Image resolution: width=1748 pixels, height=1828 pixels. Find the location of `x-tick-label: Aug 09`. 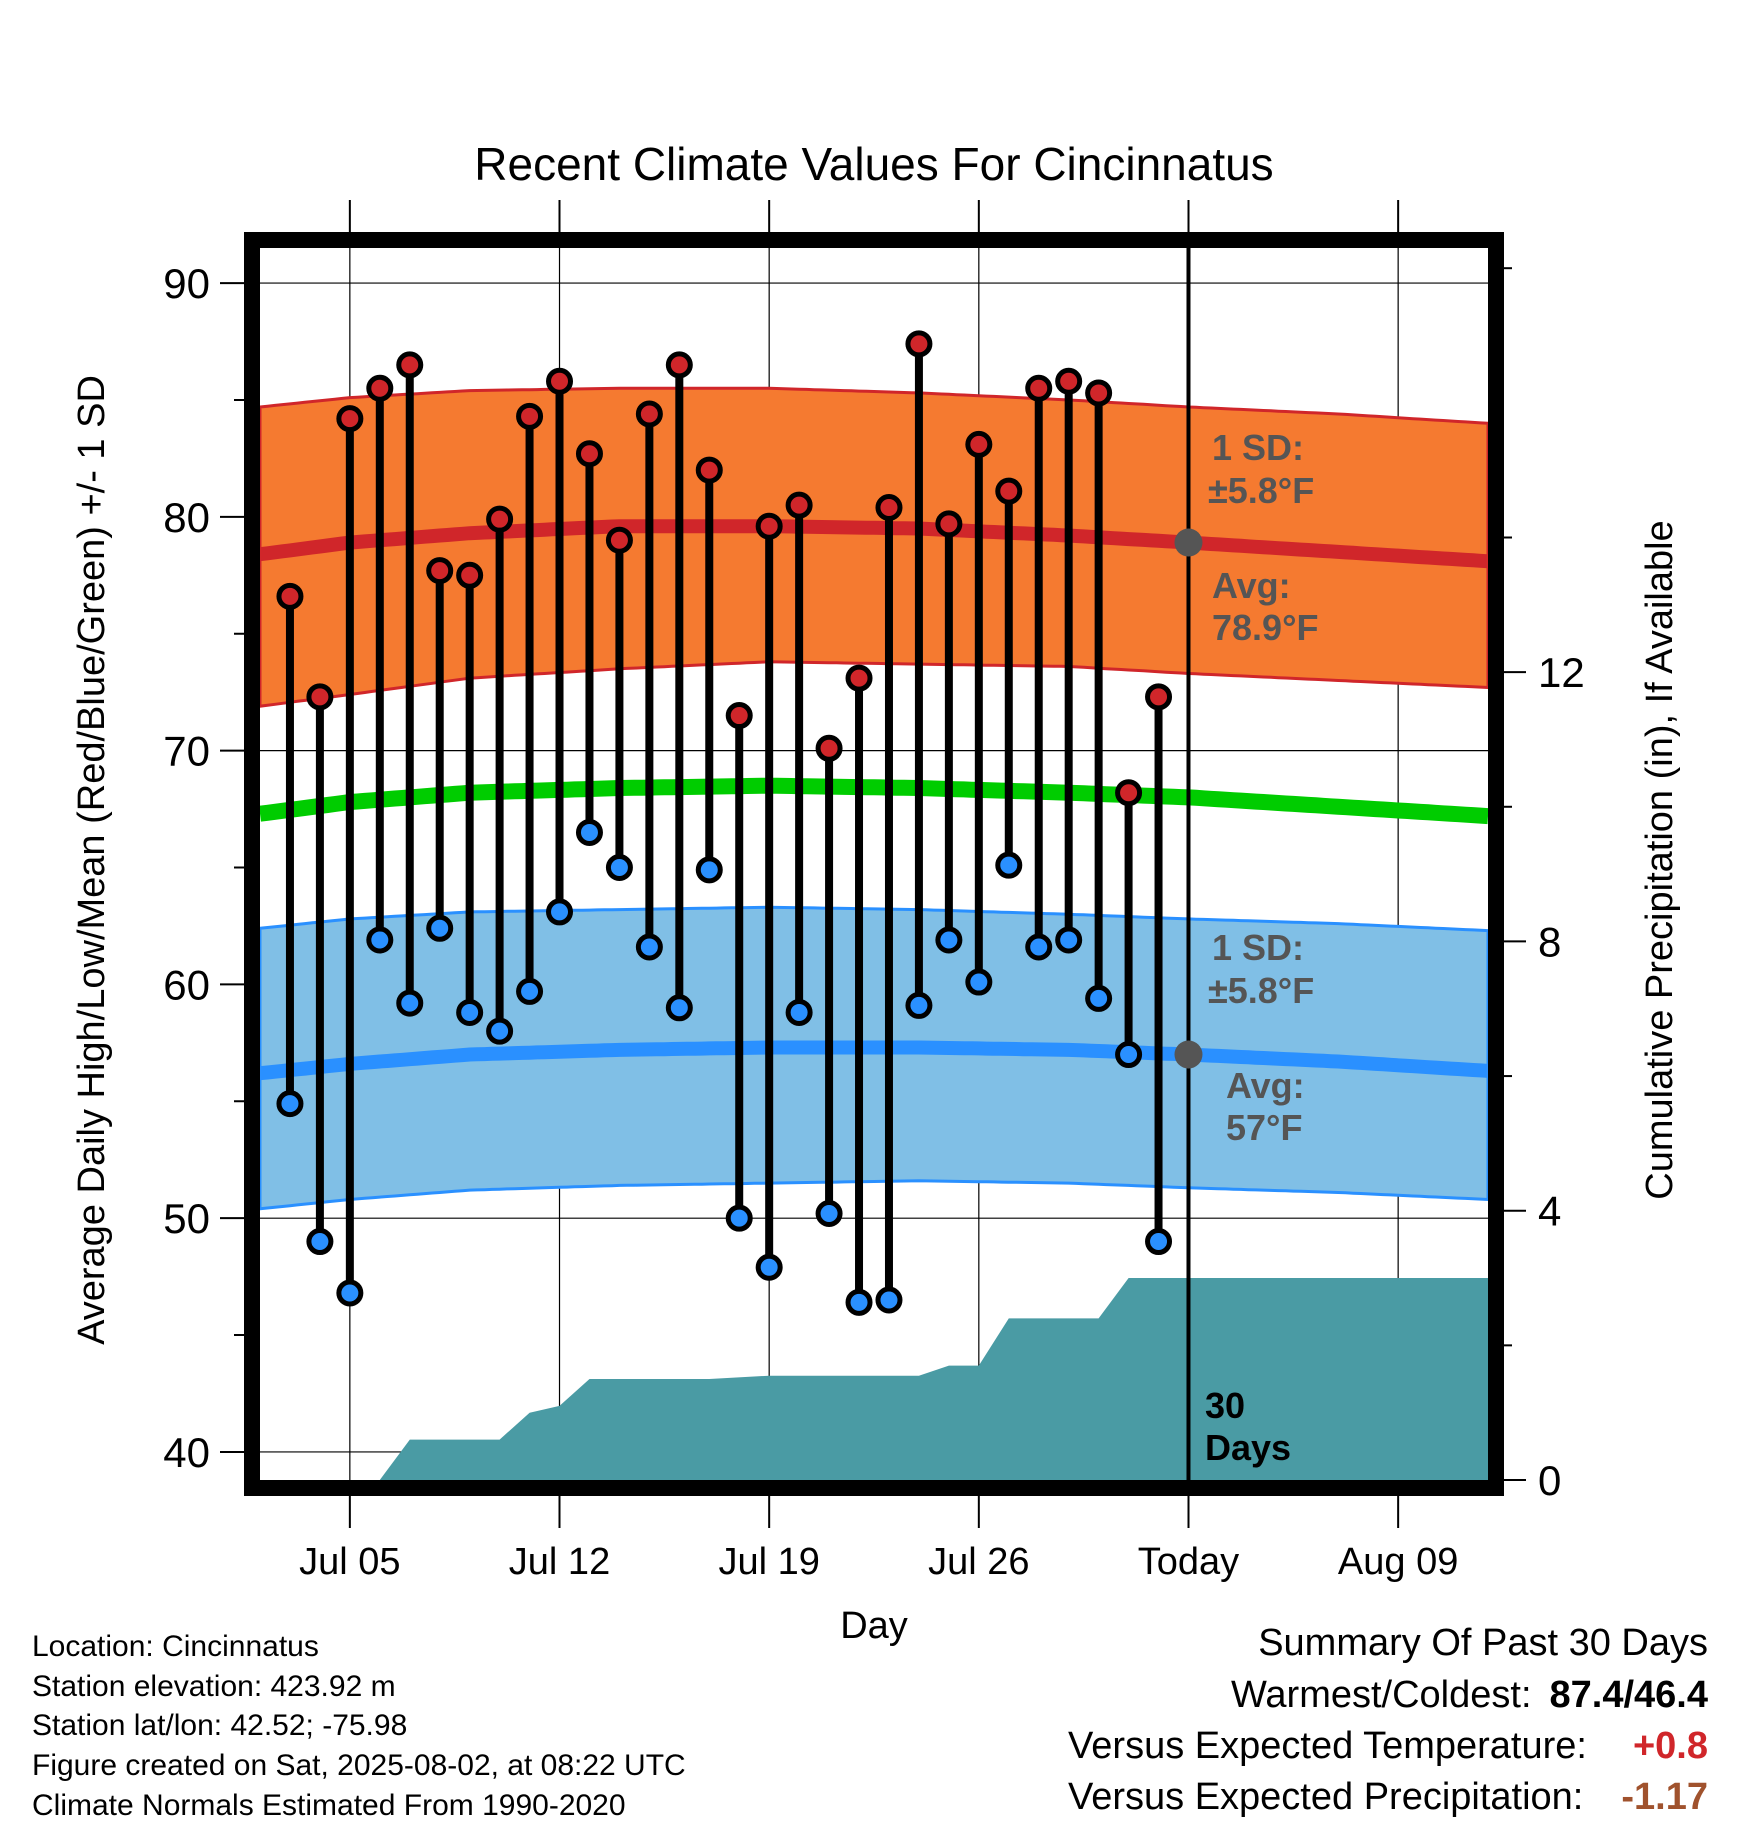

x-tick-label: Aug 09 is located at coordinates (1398, 1562).